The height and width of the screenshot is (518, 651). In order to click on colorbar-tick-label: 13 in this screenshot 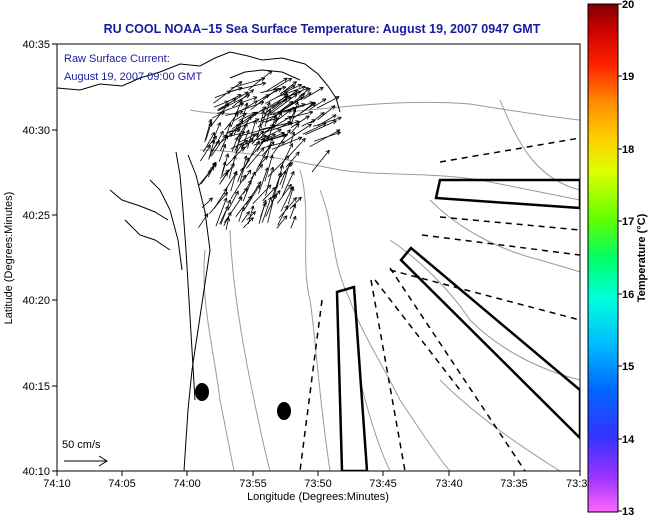, I will do `click(628, 512)`.